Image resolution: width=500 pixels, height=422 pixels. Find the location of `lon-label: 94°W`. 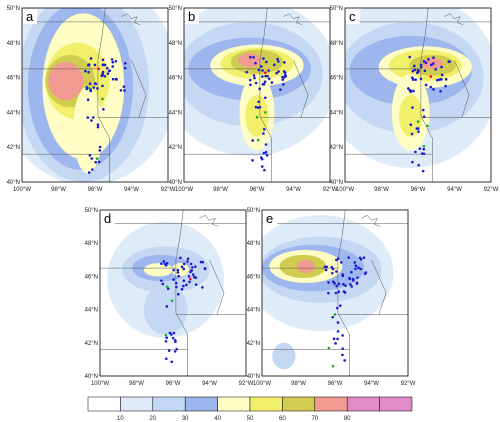

lon-label: 94°W is located at coordinates (454, 190).